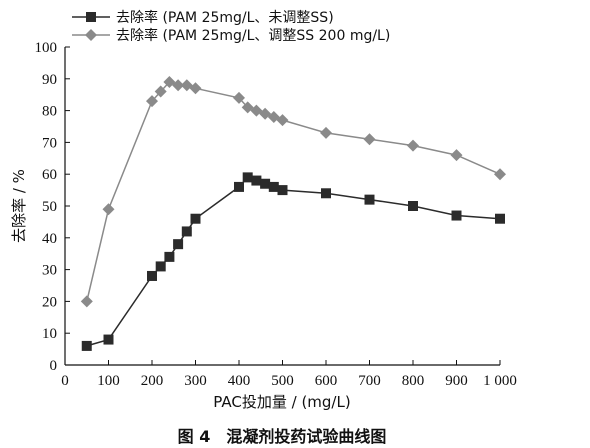  I want to click on x-tick-label: 300, so click(195, 381).